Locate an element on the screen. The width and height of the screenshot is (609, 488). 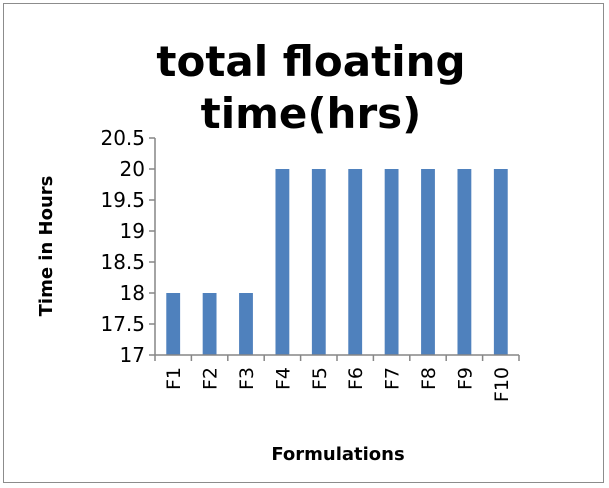
y-tick-label: 20 is located at coordinates (132, 169).